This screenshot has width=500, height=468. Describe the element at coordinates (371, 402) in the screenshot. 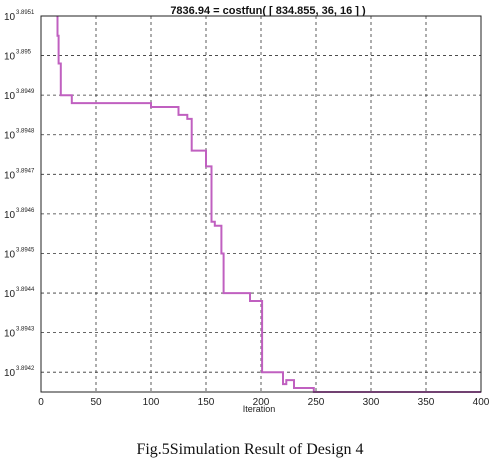

I see `x-tick-label: 300` at that location.